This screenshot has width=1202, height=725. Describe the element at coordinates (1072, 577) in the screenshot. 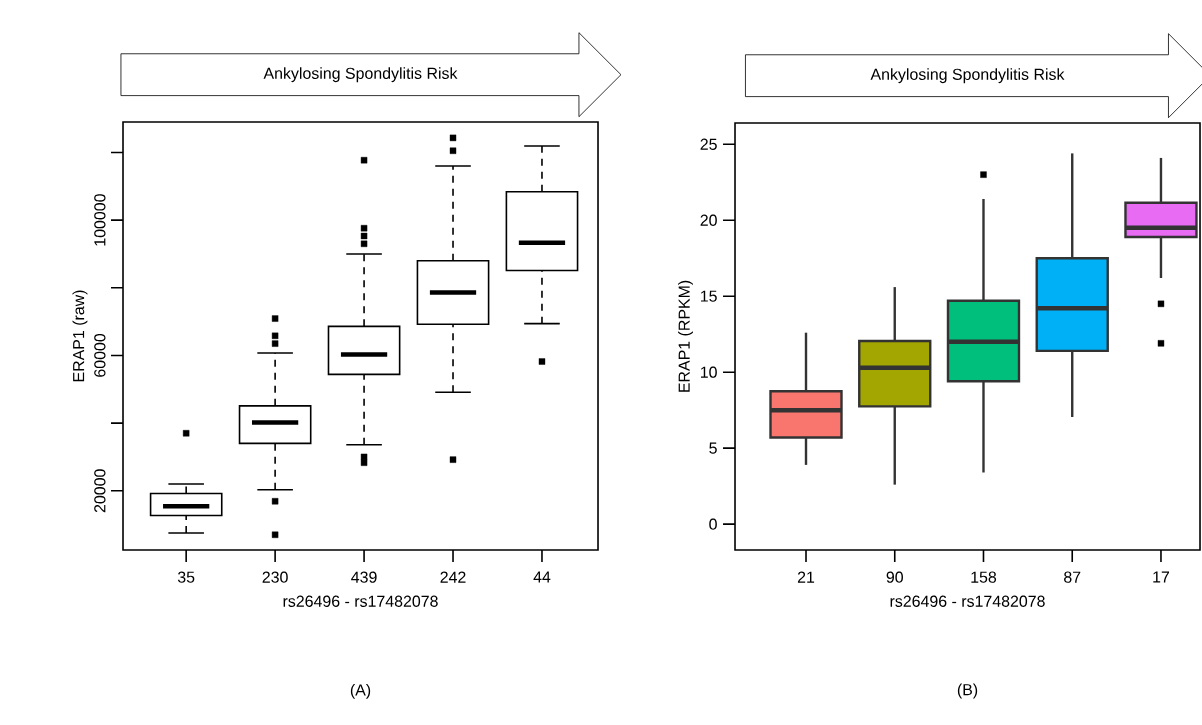

I see `x-tick-label: 87` at that location.